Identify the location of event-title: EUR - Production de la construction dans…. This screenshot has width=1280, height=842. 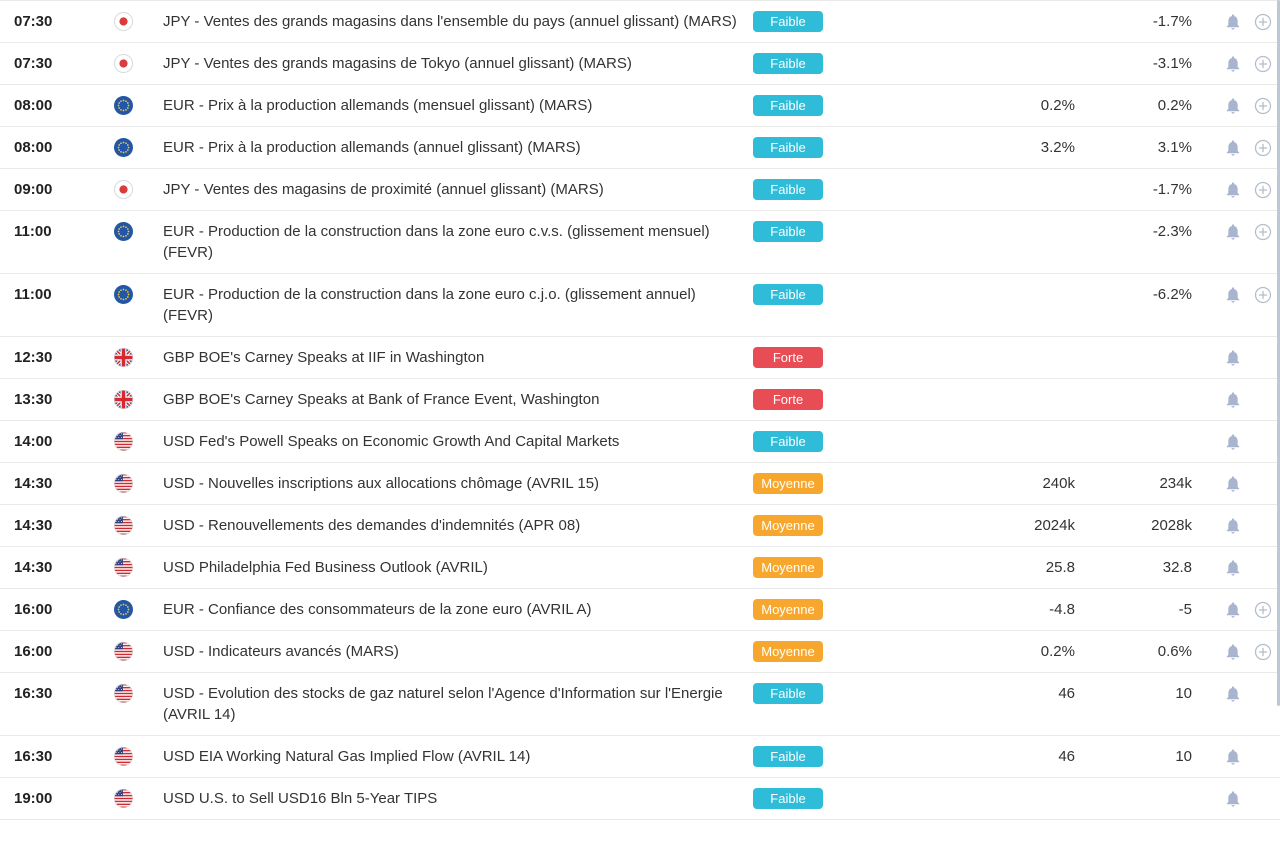
(429, 305).